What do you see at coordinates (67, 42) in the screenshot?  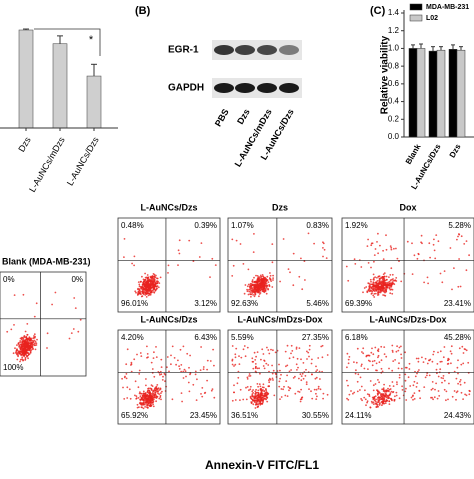 I see `significance-bracket` at bounding box center [67, 42].